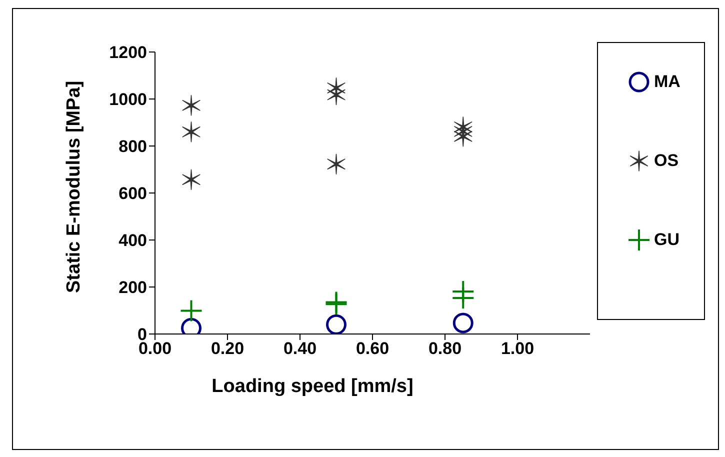 The width and height of the screenshot is (725, 457). Describe the element at coordinates (227, 348) in the screenshot. I see `x-tick-label: 0.20` at that location.